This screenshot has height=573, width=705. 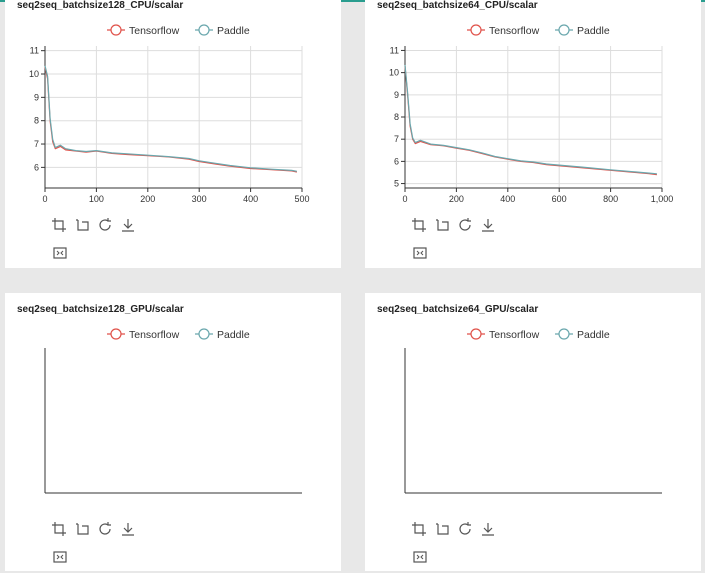 What do you see at coordinates (352, 1) in the screenshot?
I see `top-accent-bar` at bounding box center [352, 1].